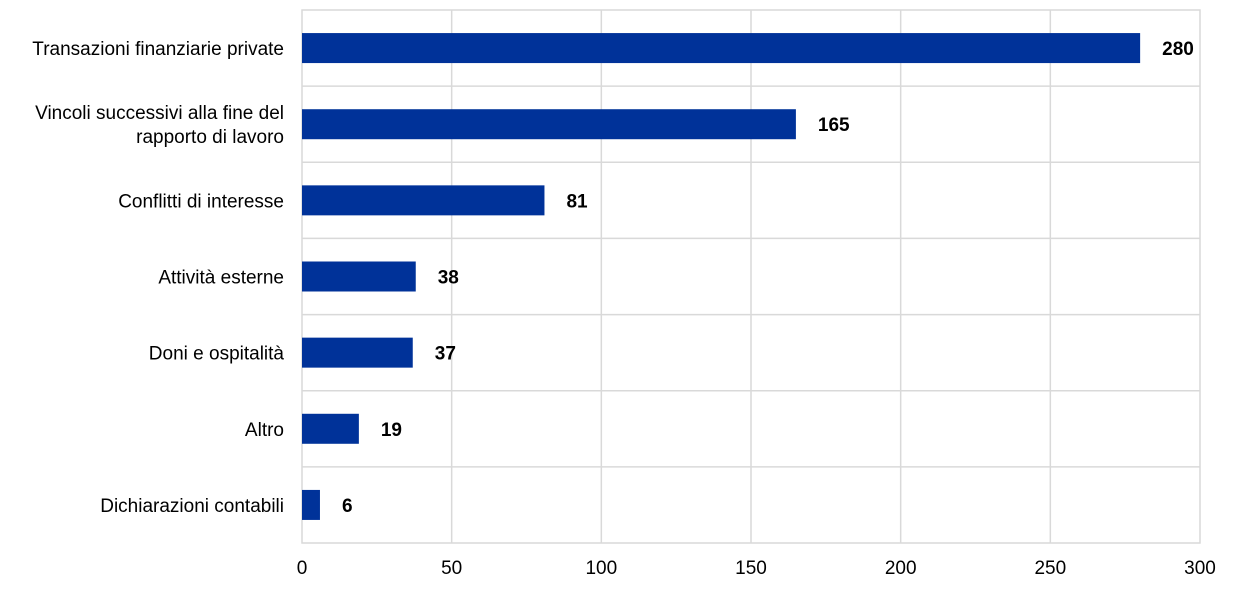 This screenshot has width=1240, height=591. I want to click on x-tick-label: 150, so click(751, 568).